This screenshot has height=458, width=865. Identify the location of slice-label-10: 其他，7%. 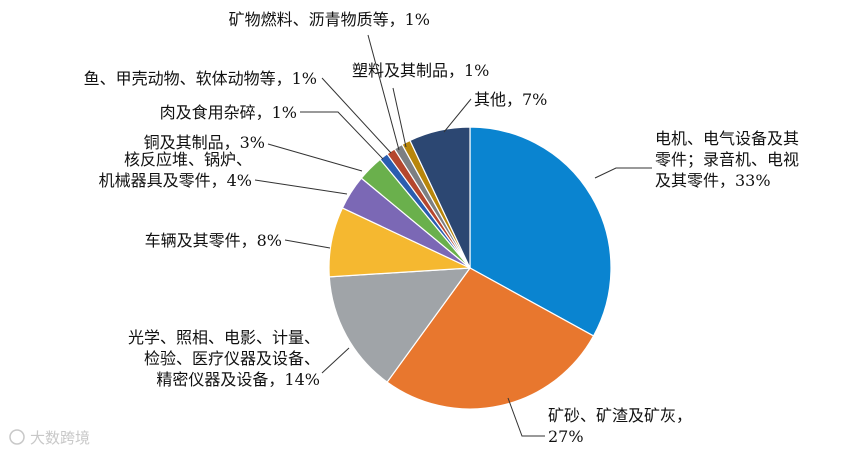
(510, 99).